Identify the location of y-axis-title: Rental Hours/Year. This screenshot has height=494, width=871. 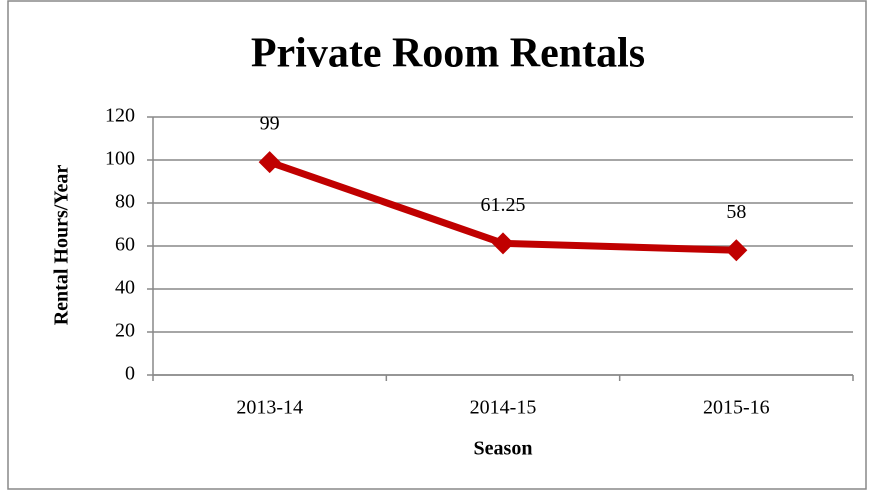
(62, 245).